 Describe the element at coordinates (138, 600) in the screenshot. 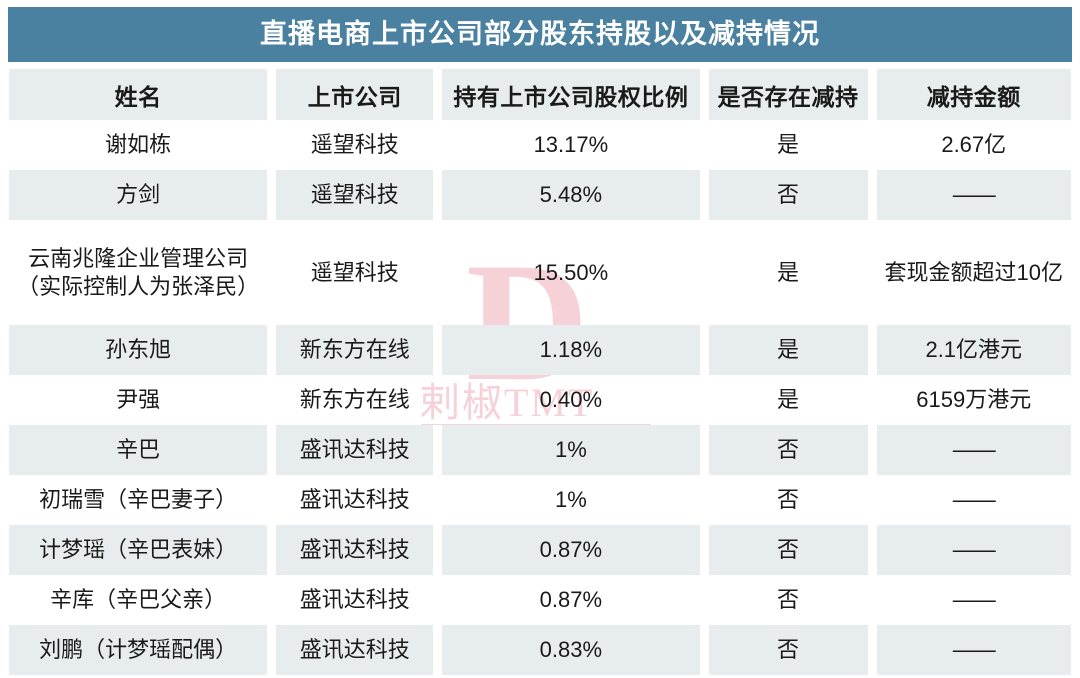

I see `cell-name: 辛库（辛巴父亲）` at that location.